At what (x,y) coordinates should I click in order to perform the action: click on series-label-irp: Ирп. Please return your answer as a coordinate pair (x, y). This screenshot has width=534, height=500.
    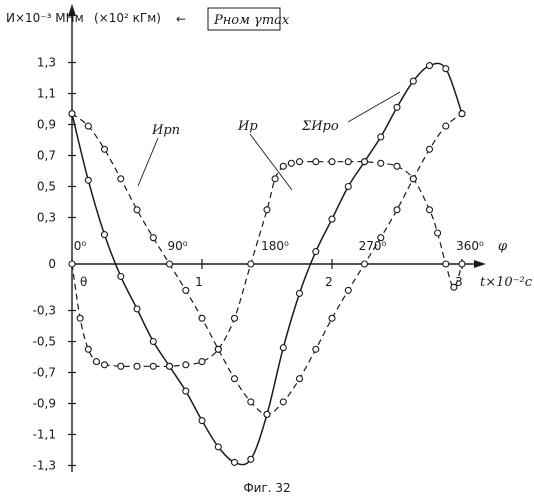
    Looking at the image, I should click on (165, 130).